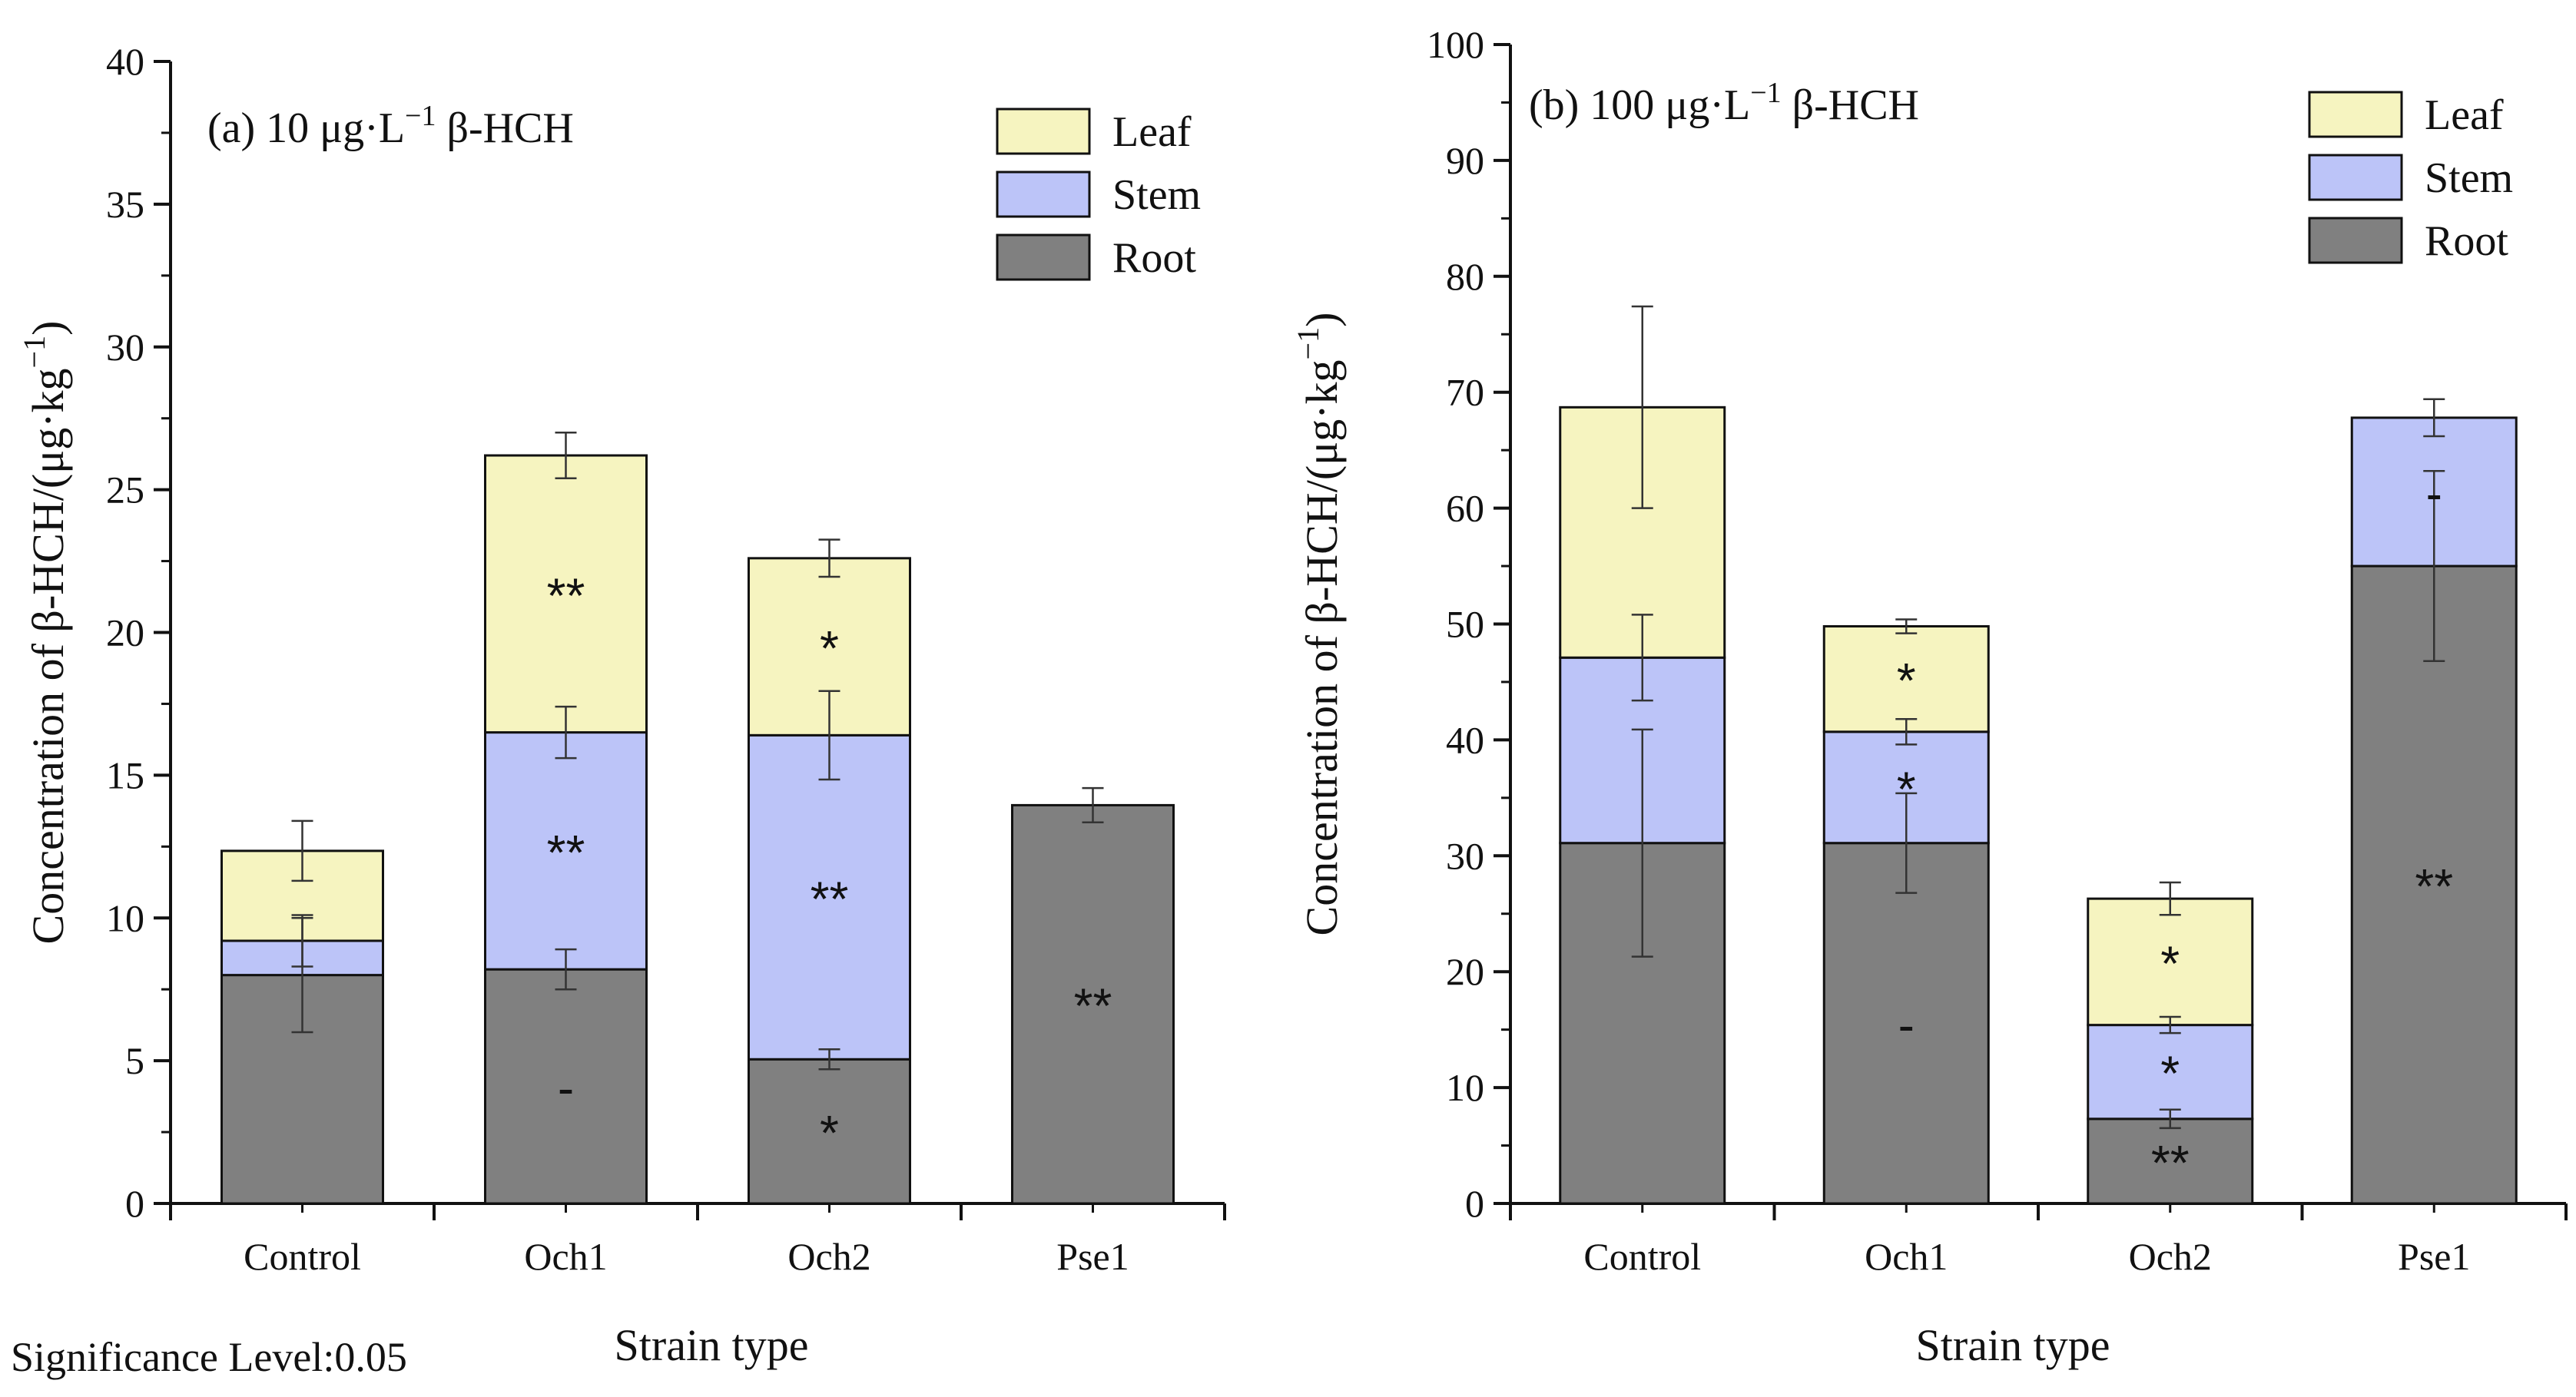 The width and height of the screenshot is (2576, 1397). Describe the element at coordinates (125, 204) in the screenshot. I see `y-tick-label: 35` at that location.